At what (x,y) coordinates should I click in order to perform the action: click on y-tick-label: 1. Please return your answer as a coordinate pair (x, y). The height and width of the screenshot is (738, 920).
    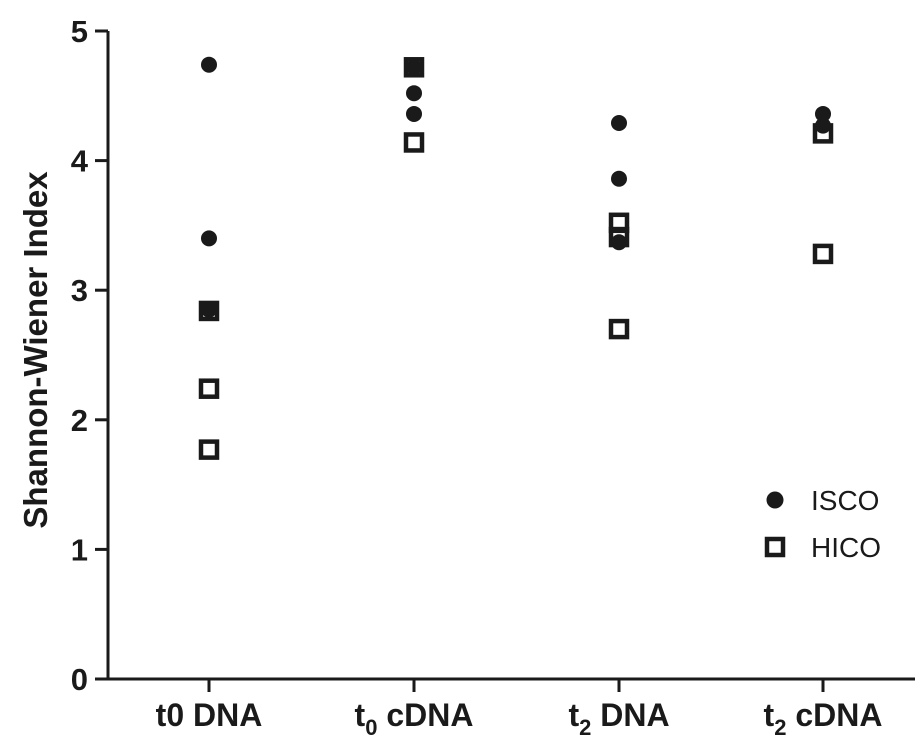
    Looking at the image, I should click on (79, 549).